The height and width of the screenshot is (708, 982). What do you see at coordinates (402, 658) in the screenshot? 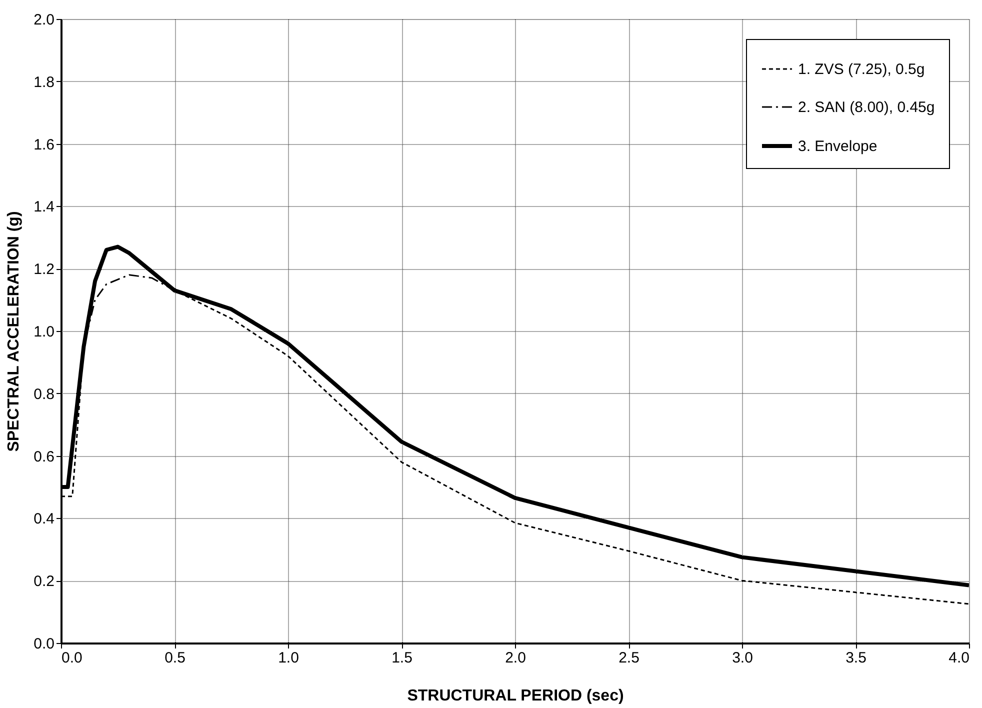
I see `x-tick-label: 1.5` at bounding box center [402, 658].